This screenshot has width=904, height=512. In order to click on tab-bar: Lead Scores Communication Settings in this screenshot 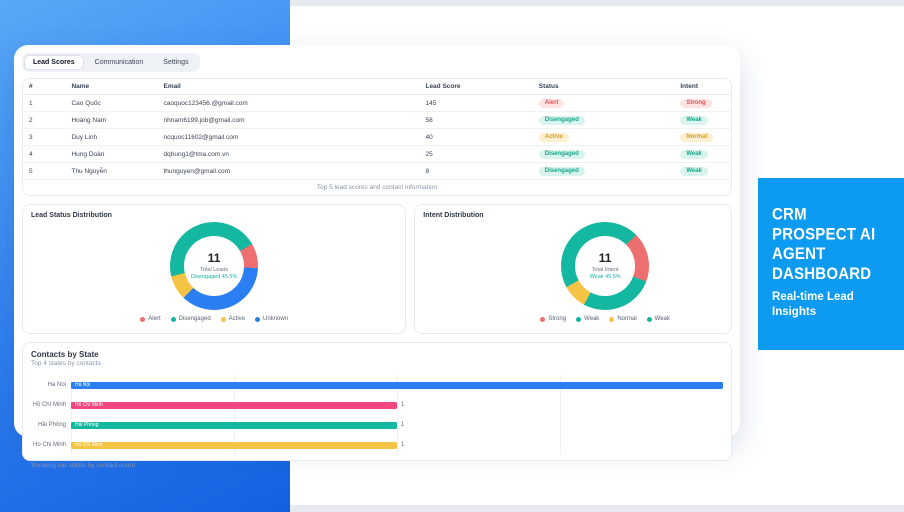, I will do `click(111, 62)`.